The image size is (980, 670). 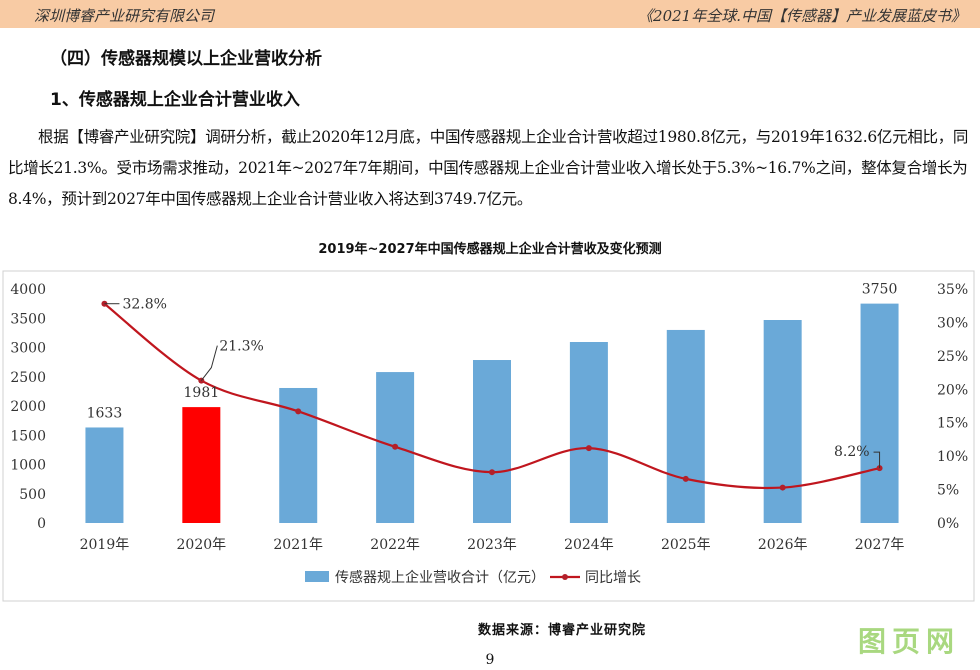 What do you see at coordinates (201, 465) in the screenshot?
I see `bar-2020年` at bounding box center [201, 465].